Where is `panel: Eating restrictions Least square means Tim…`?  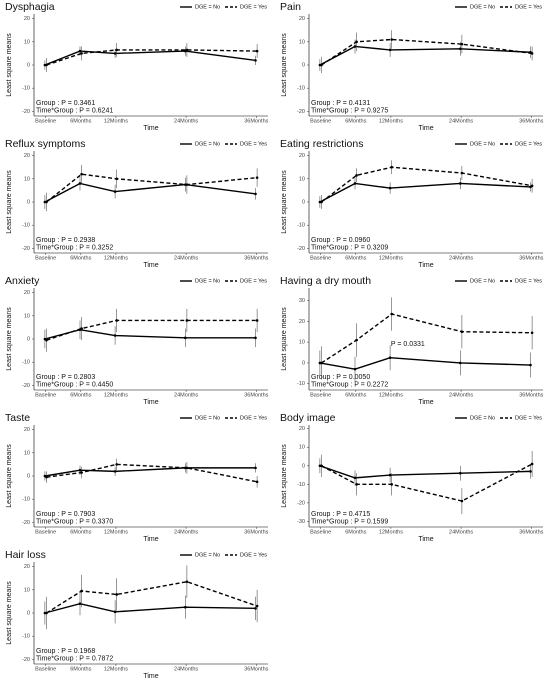
panel: Eating restrictions Least square means Tim… is located at coordinates (412, 203).